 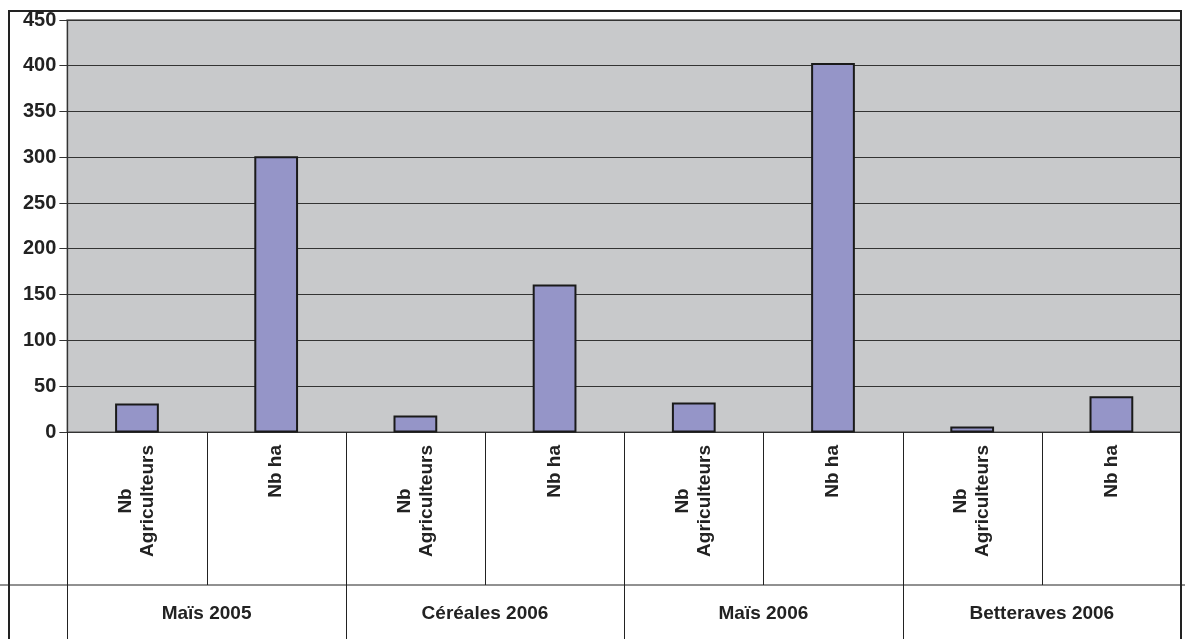 I want to click on text: Betteraves 2006, so click(x=1042, y=613).